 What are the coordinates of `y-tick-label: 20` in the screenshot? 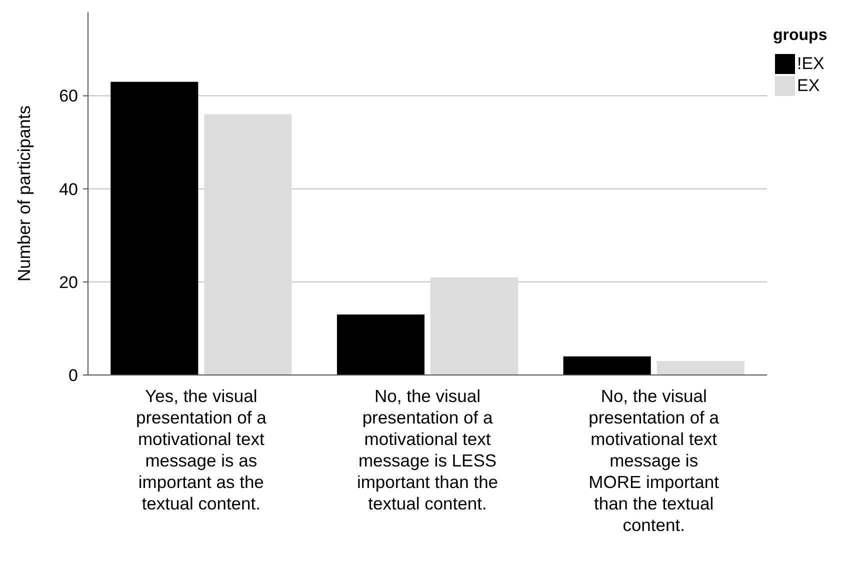 It's located at (68, 282).